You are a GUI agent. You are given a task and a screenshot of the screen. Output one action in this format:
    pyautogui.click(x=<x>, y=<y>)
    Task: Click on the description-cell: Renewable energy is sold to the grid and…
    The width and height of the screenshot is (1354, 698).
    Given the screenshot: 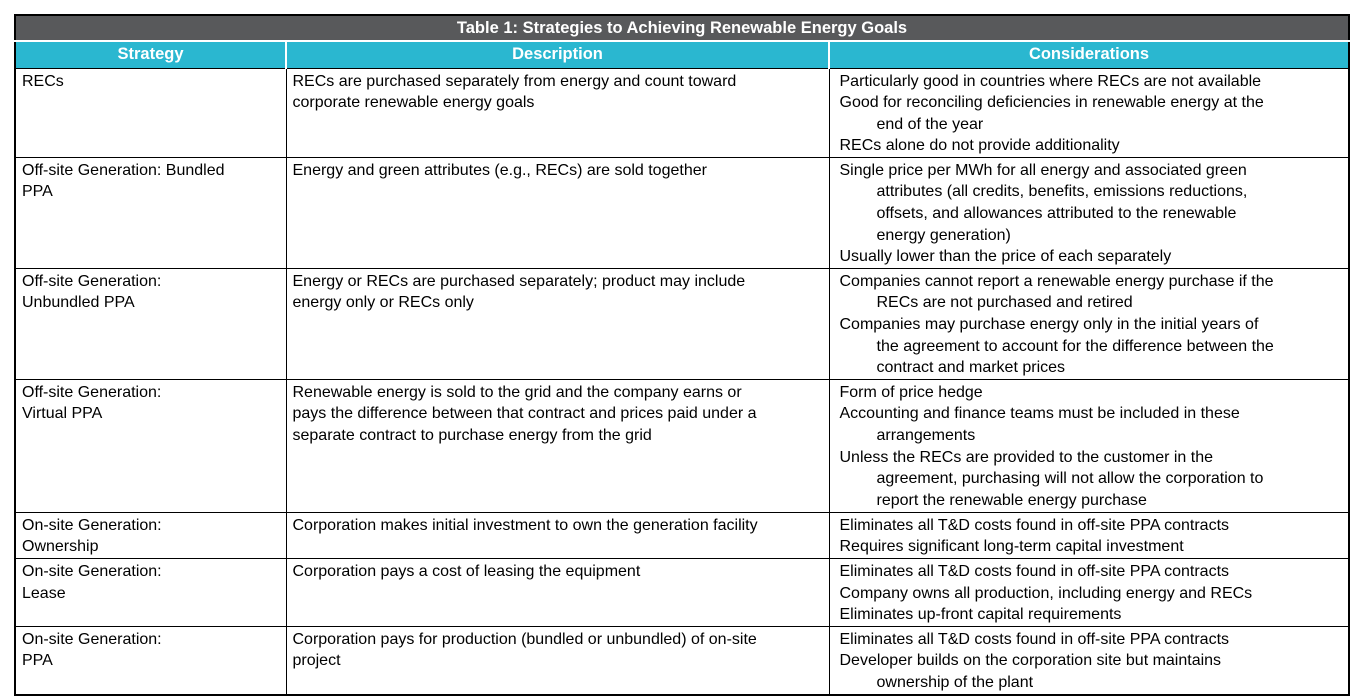 What is the action you would take?
    pyautogui.click(x=557, y=445)
    